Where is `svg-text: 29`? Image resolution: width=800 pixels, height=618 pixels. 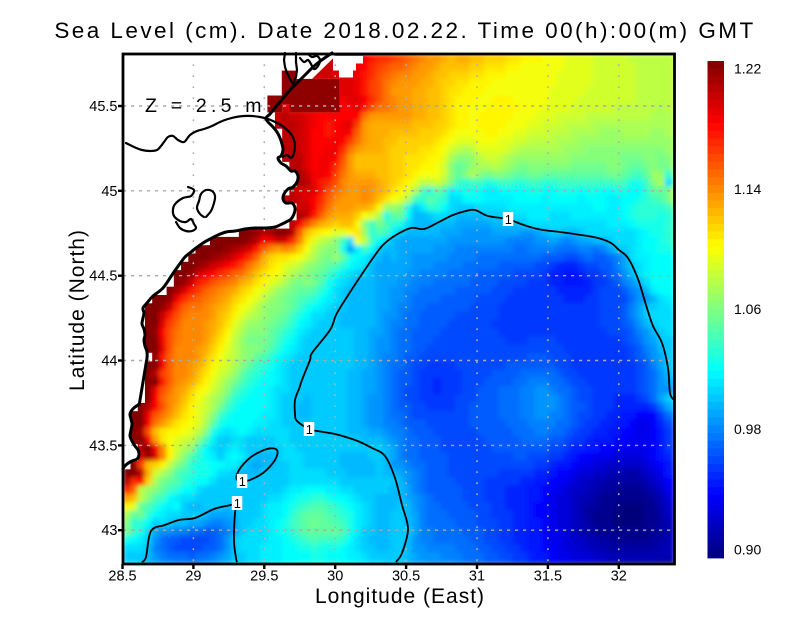 svg-text: 29 is located at coordinates (193, 577).